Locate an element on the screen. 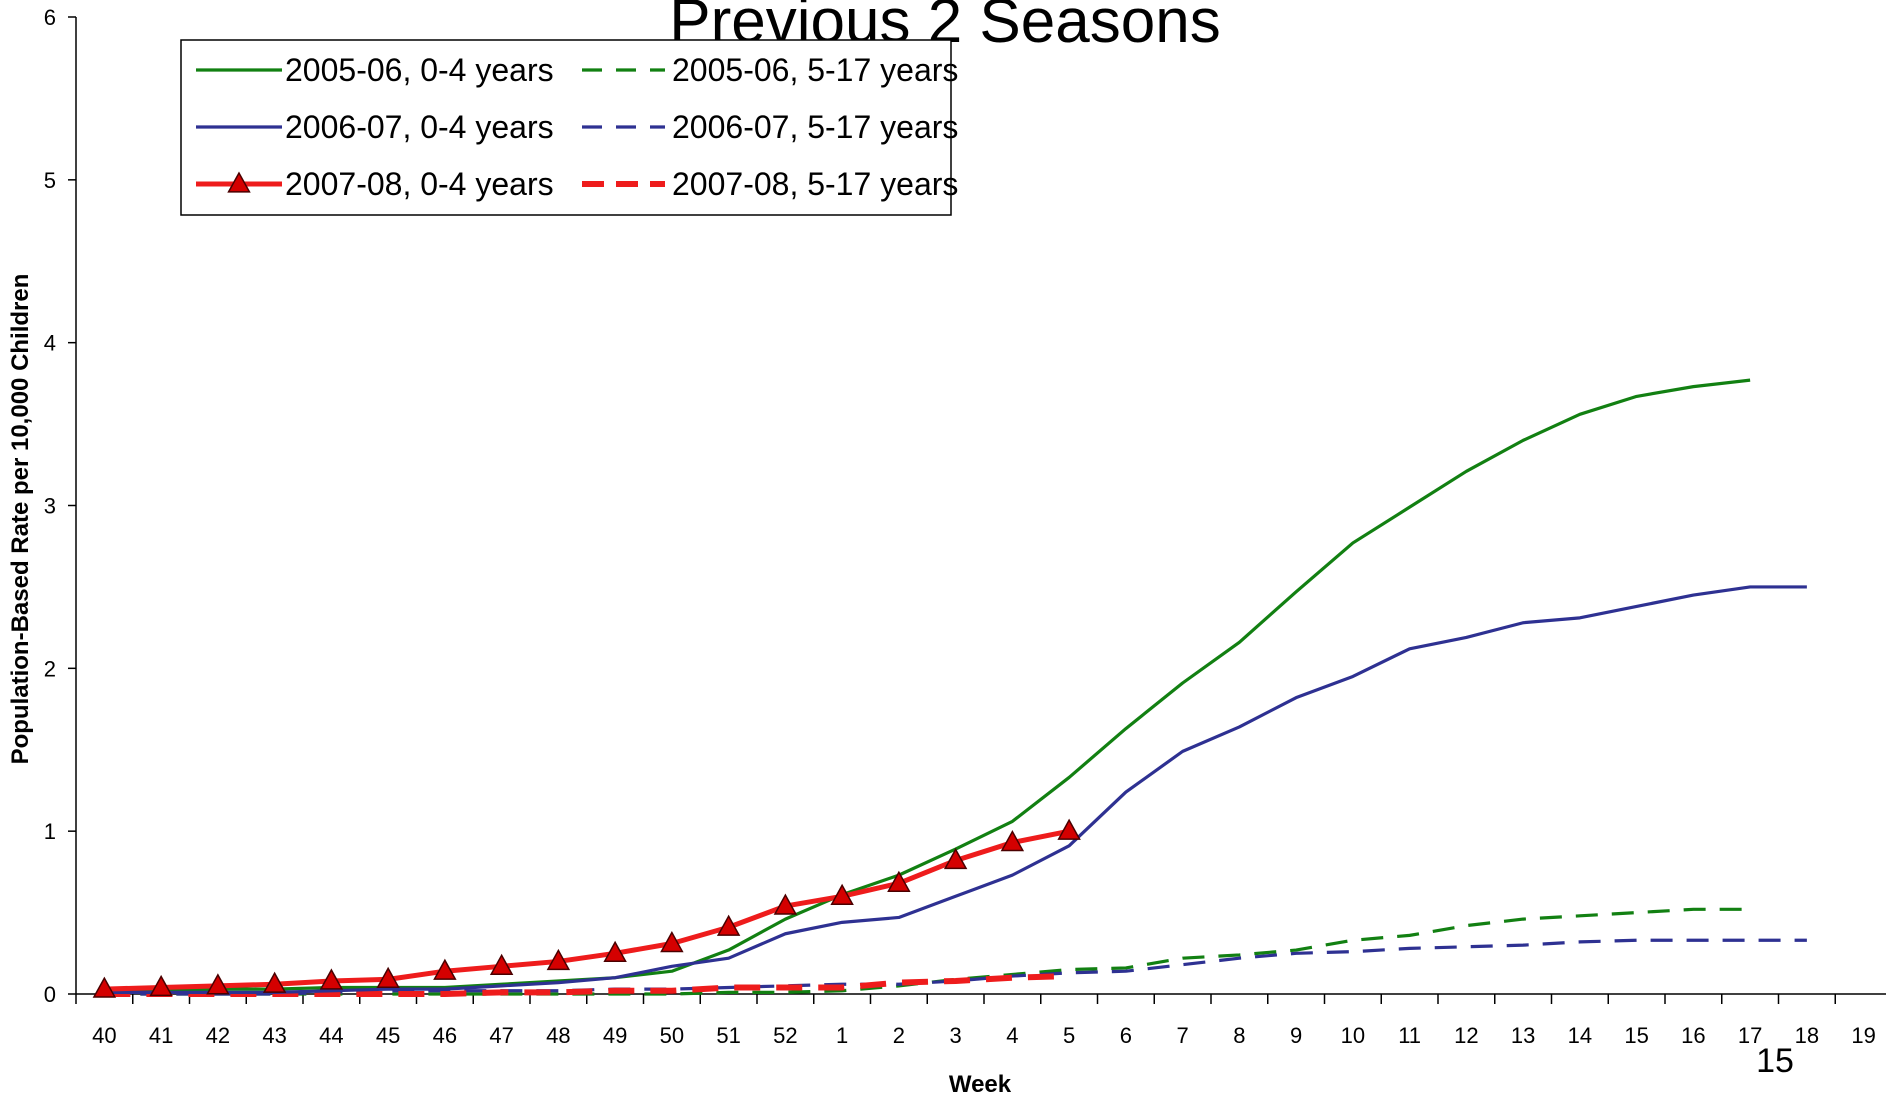 This screenshot has width=1886, height=1099. x-tick-label: 19 is located at coordinates (1863, 1035).